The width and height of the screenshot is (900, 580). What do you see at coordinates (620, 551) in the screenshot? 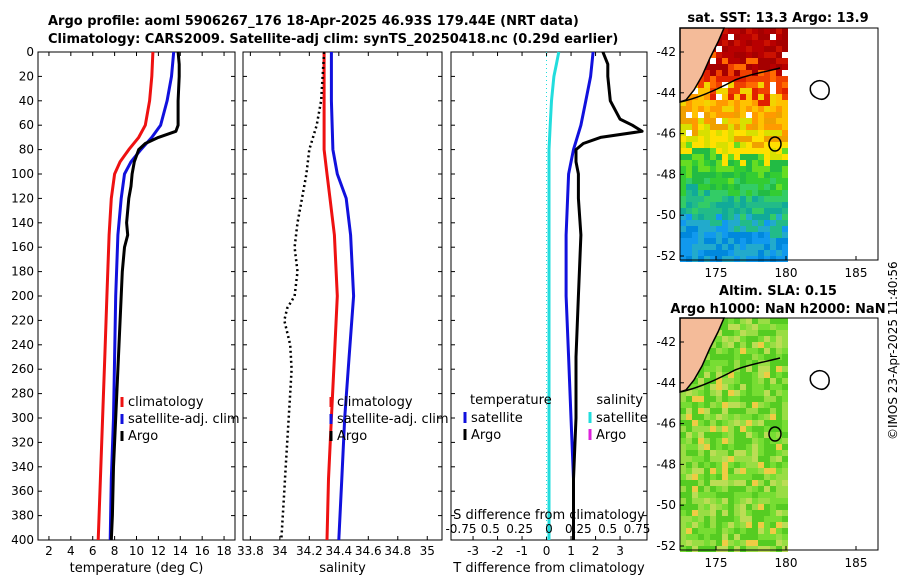
I see `x-tick-label: 3` at bounding box center [620, 551].